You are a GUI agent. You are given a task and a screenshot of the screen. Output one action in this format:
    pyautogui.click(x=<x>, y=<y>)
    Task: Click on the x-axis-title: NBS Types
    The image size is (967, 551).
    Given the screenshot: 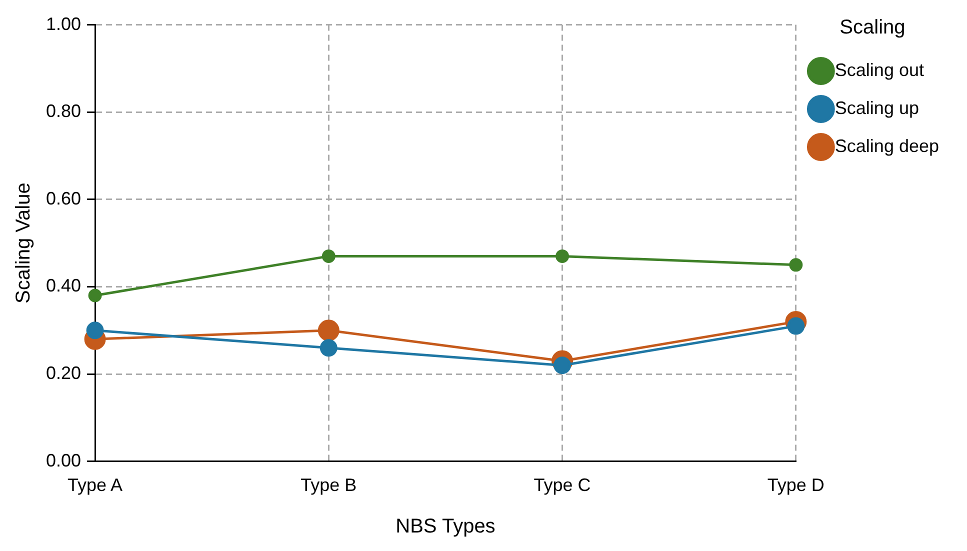 What is the action you would take?
    pyautogui.click(x=446, y=527)
    